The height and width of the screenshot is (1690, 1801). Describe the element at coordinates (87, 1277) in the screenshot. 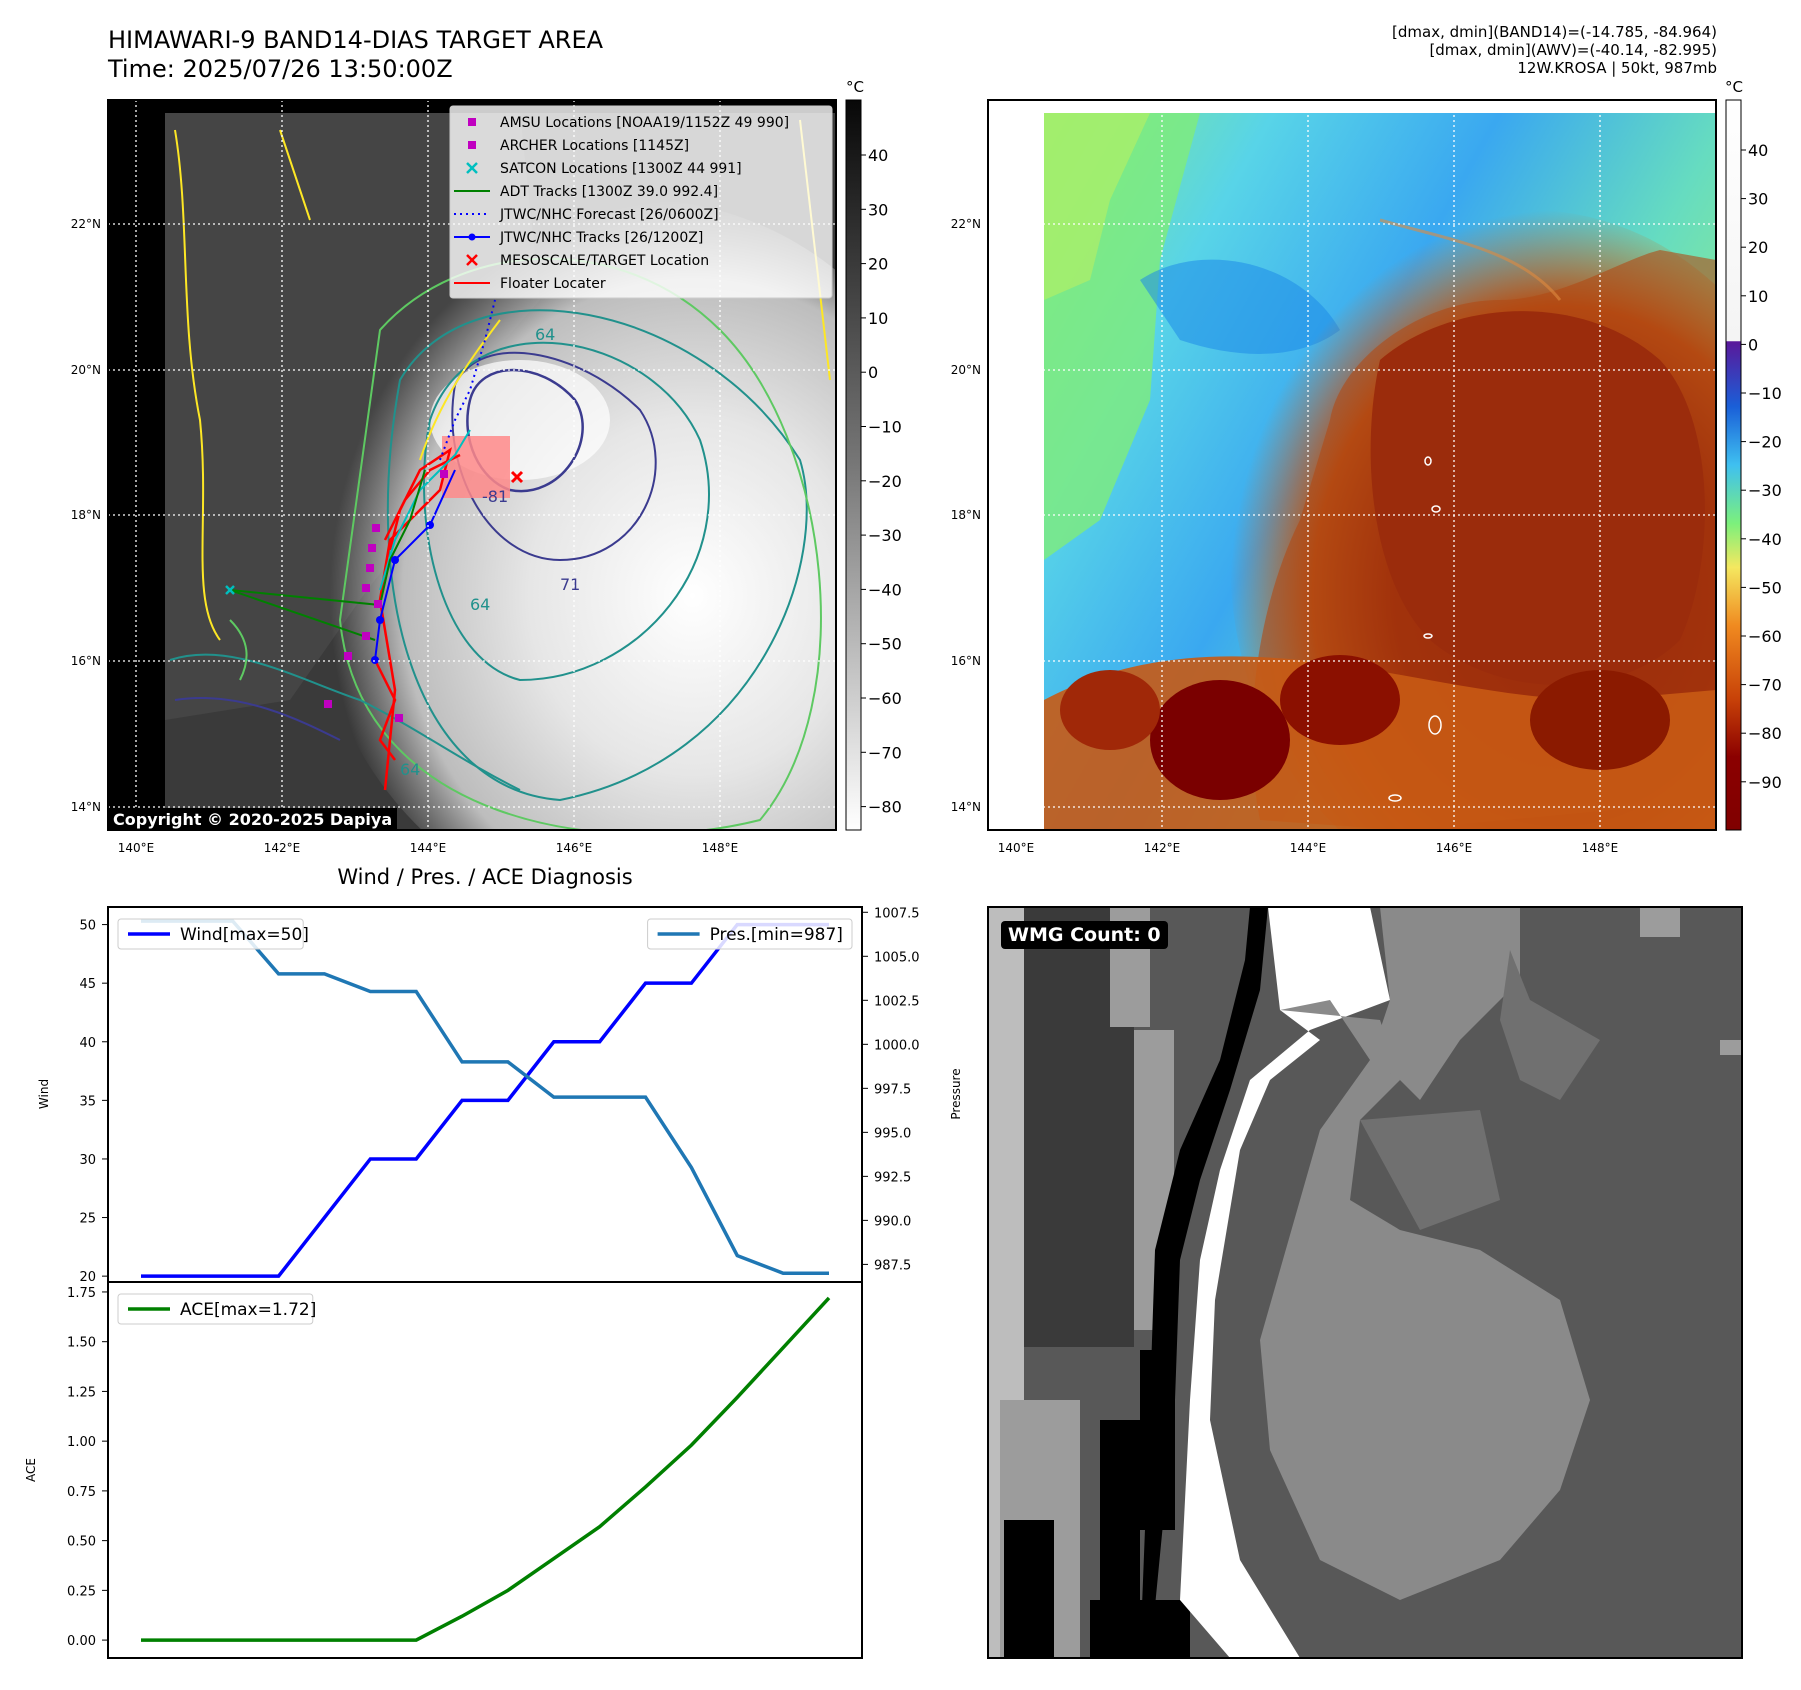

I see `y-tick-label: 20` at that location.